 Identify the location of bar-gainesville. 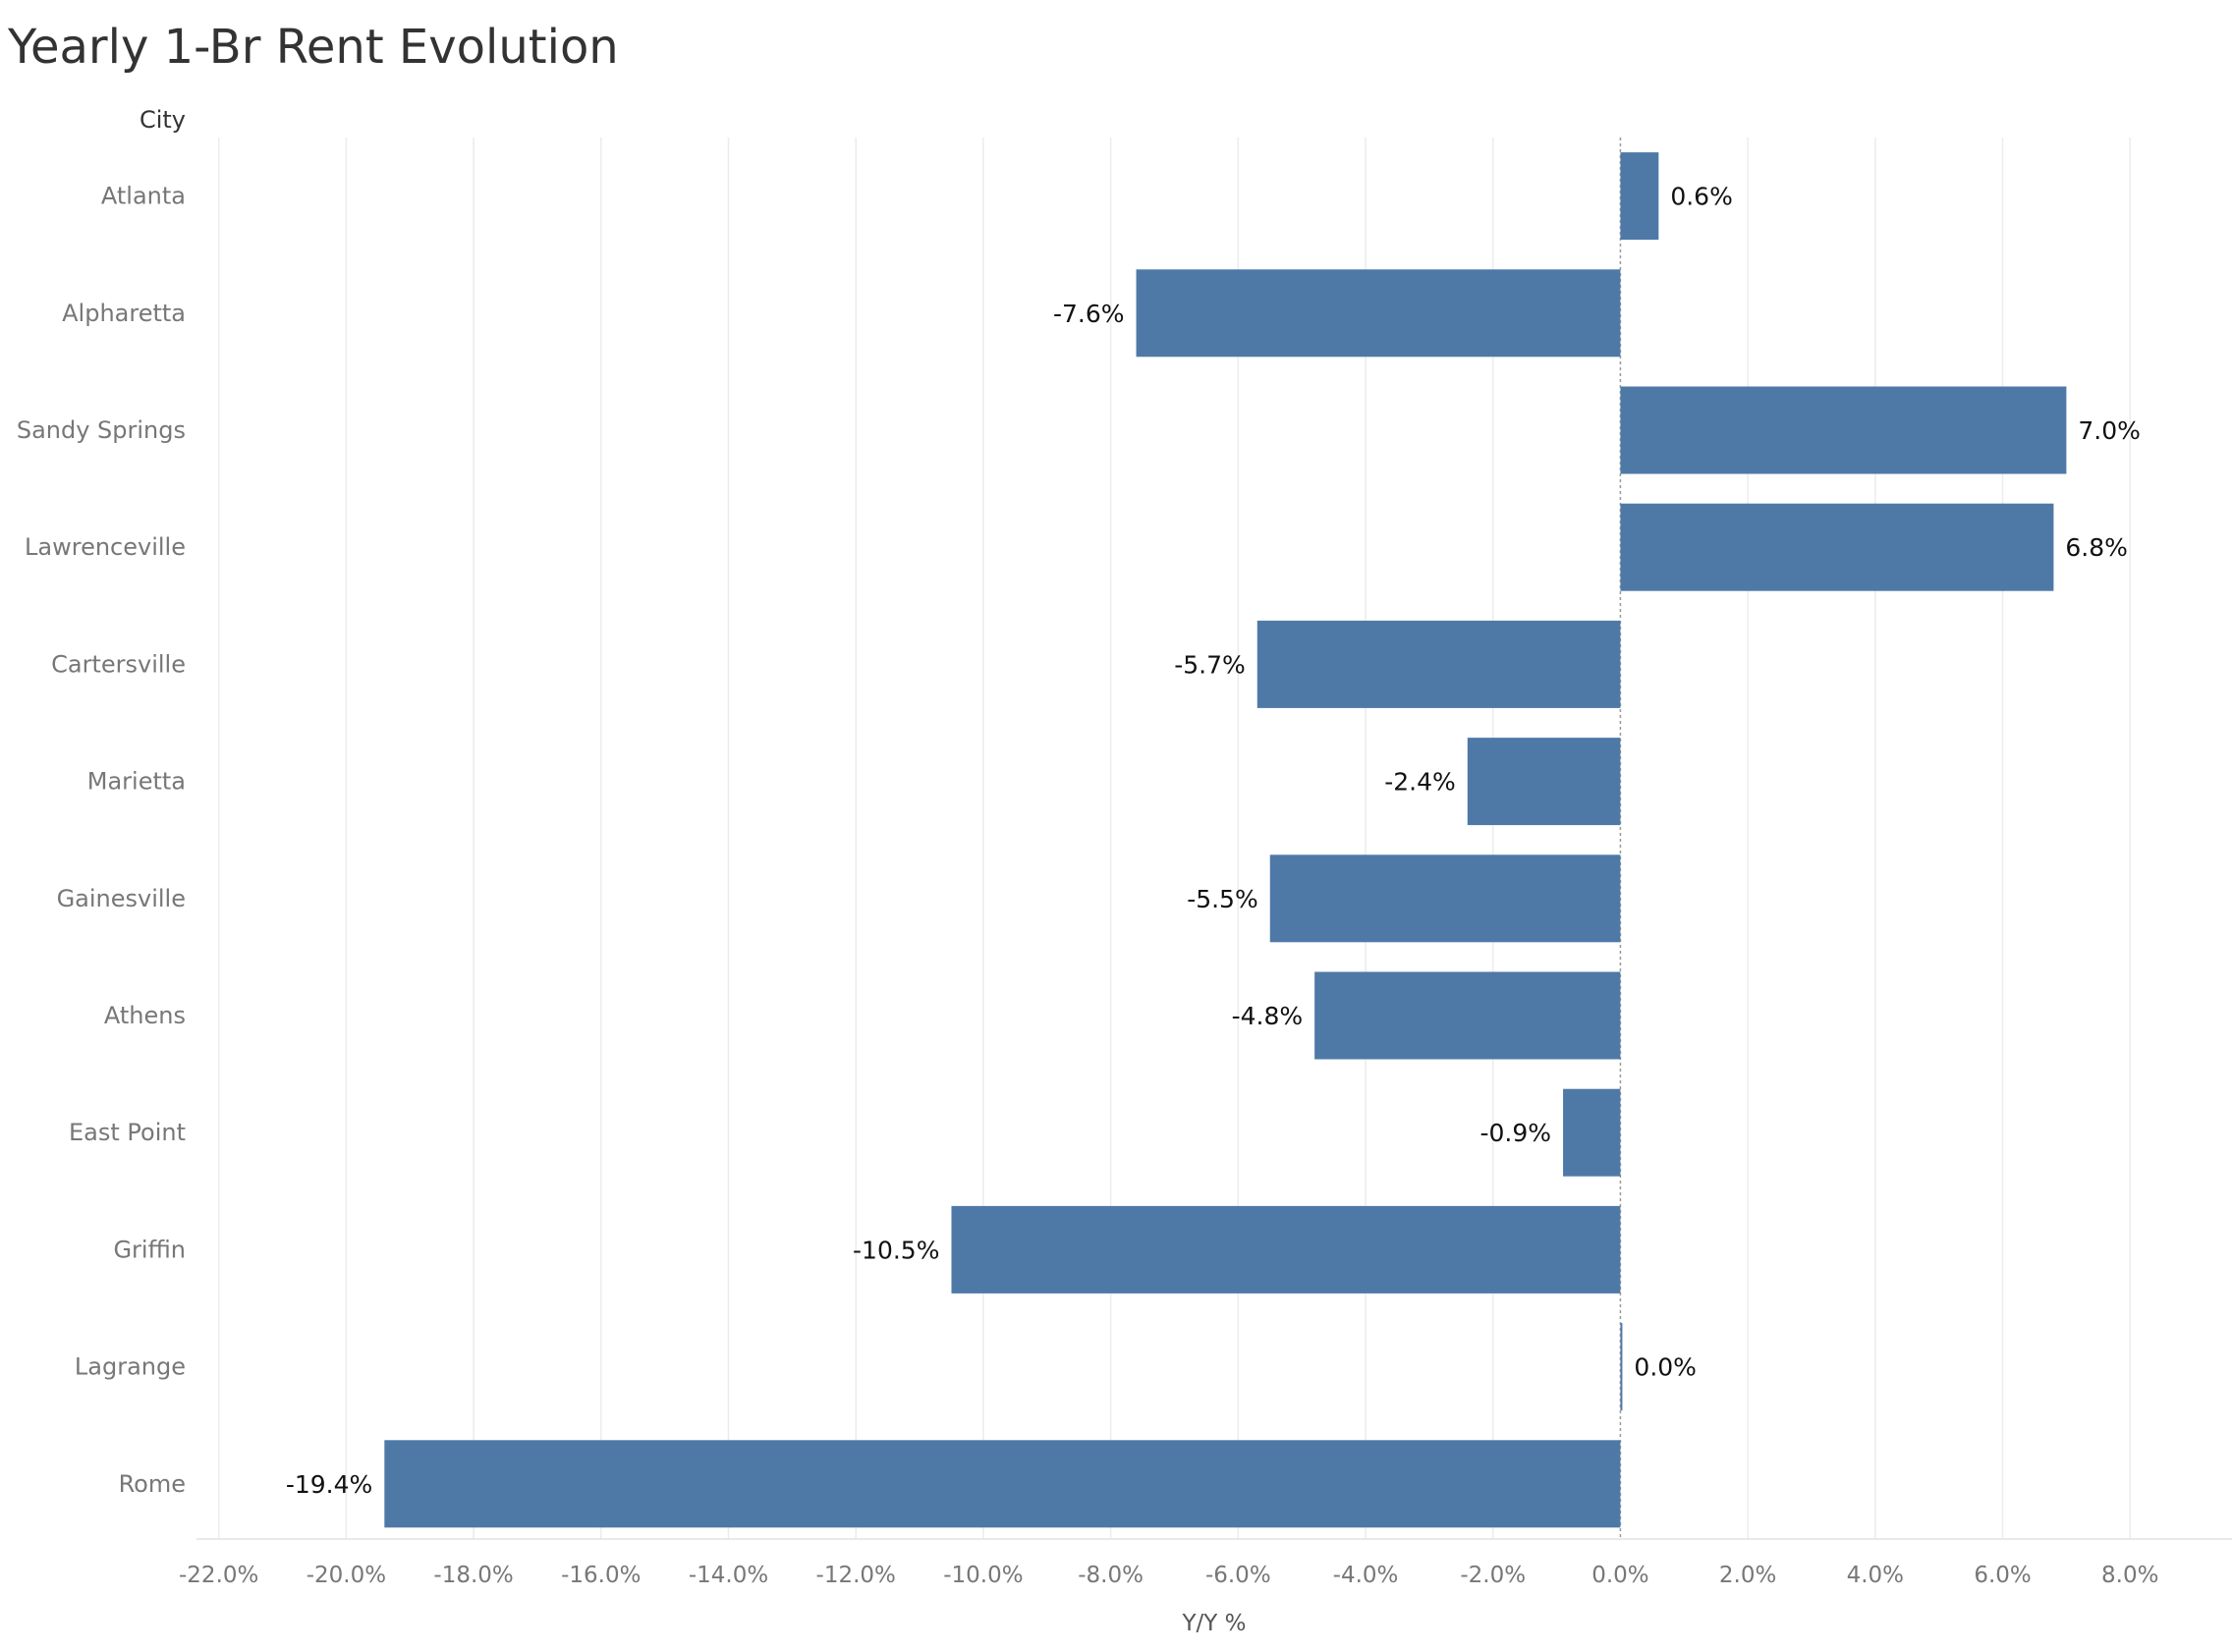
(1445, 899).